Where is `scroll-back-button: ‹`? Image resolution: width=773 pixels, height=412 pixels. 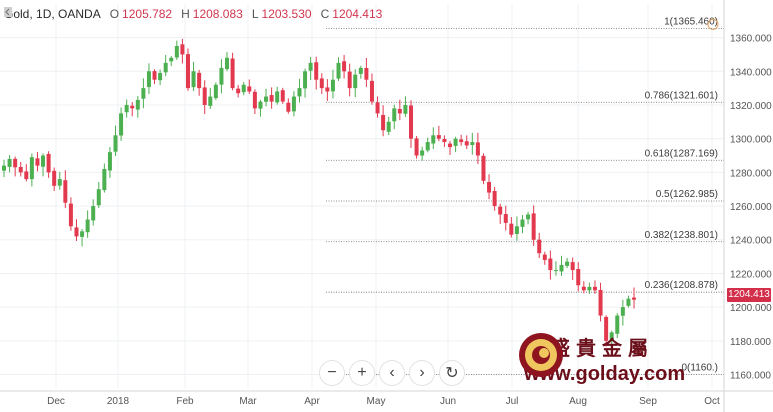 scroll-back-button: ‹ is located at coordinates (392, 373).